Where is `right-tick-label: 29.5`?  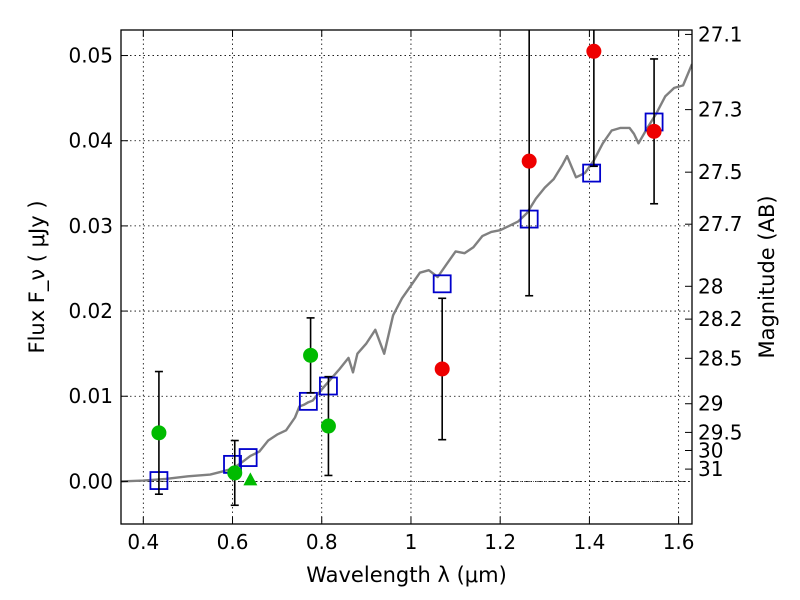 right-tick-label: 29.5 is located at coordinates (720, 432).